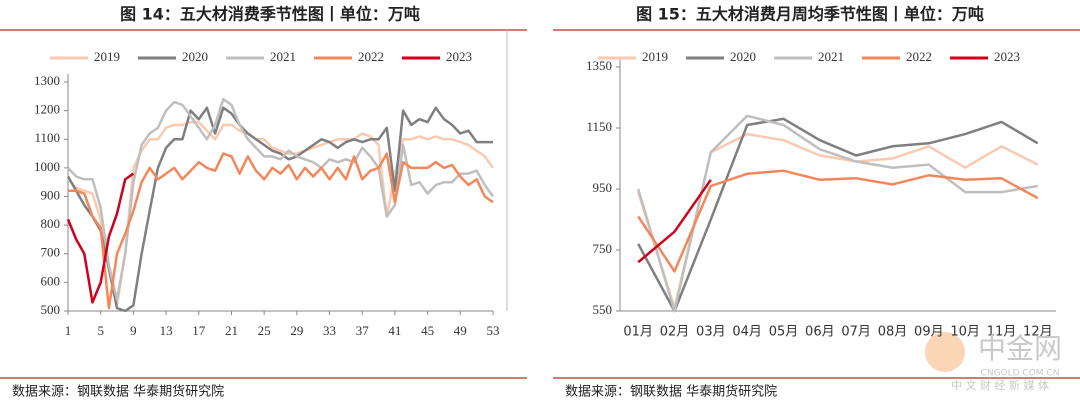 The height and width of the screenshot is (404, 1080). Describe the element at coordinates (711, 332) in the screenshot. I see `x-tick-label: 03月` at that location.